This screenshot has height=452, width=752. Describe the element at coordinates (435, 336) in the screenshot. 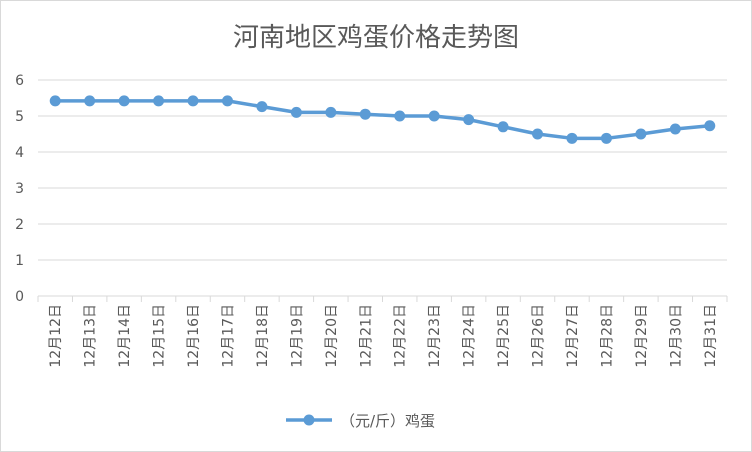

I see `x-tick-label: 12月23日` at that location.